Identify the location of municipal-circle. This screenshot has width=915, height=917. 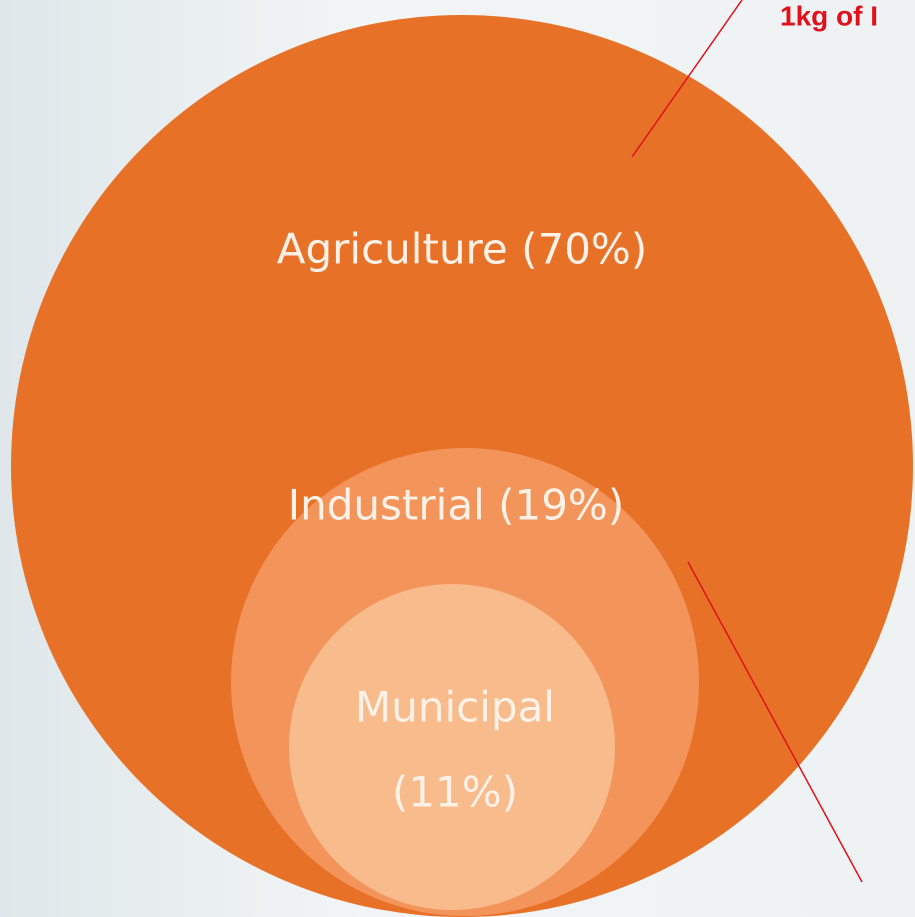
(452, 747).